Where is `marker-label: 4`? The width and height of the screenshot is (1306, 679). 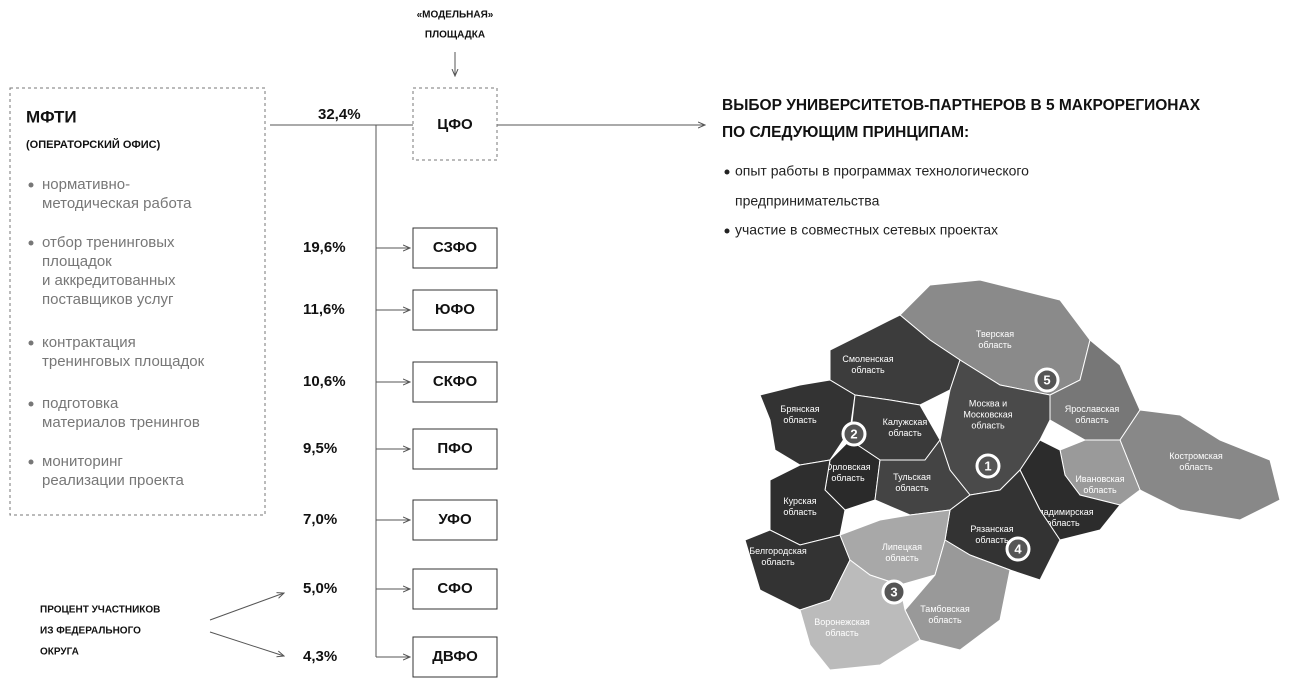 marker-label: 4 is located at coordinates (1018, 548).